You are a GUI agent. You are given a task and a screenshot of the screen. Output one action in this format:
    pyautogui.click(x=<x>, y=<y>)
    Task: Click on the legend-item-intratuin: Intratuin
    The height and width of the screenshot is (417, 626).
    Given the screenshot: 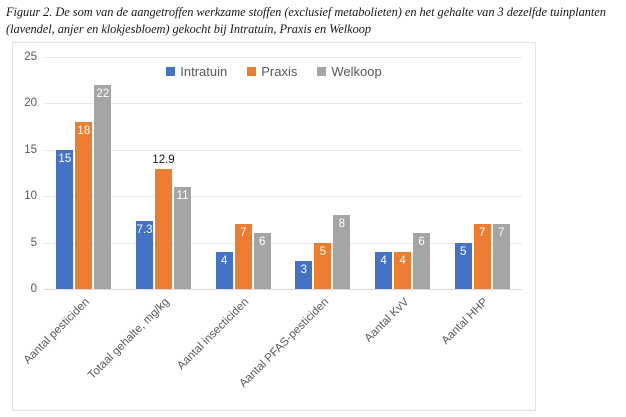 What is the action you would take?
    pyautogui.click(x=196, y=71)
    